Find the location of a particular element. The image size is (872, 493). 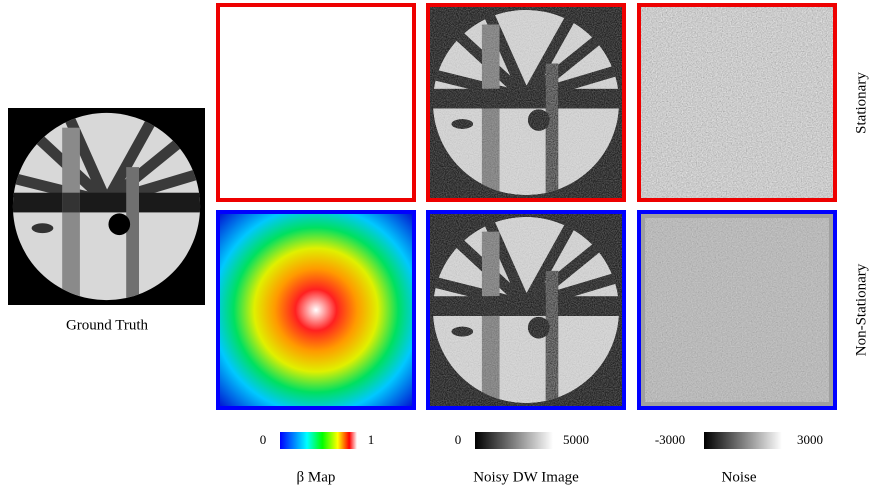

row-label: Non-Stationary is located at coordinates (861, 309).